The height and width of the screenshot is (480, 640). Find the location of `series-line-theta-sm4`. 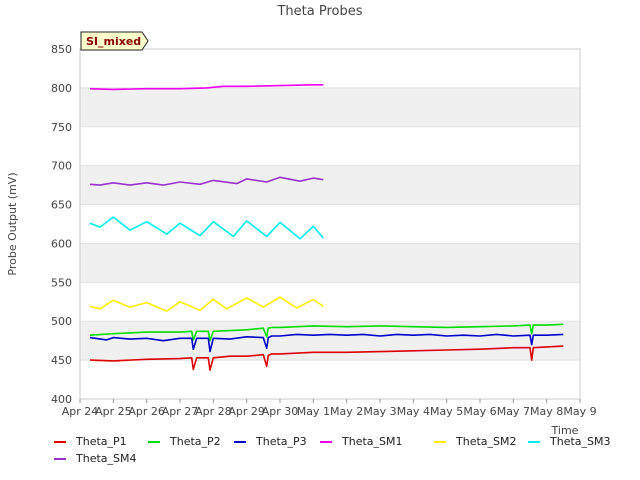

series-line-theta-sm4 is located at coordinates (206, 181).